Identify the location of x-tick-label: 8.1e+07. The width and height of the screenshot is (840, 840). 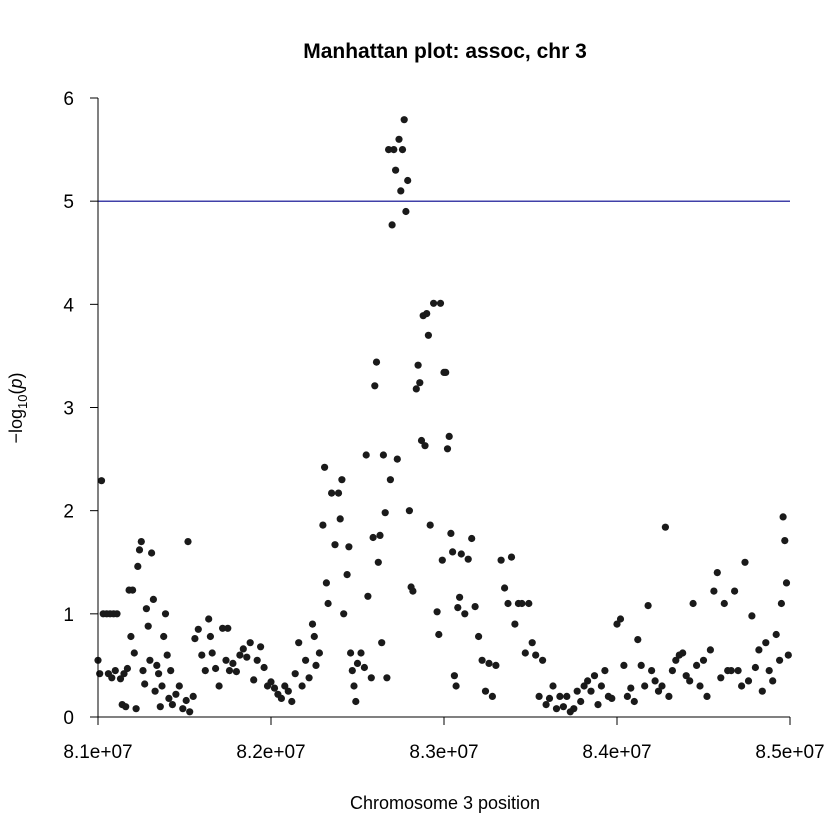
(97, 752).